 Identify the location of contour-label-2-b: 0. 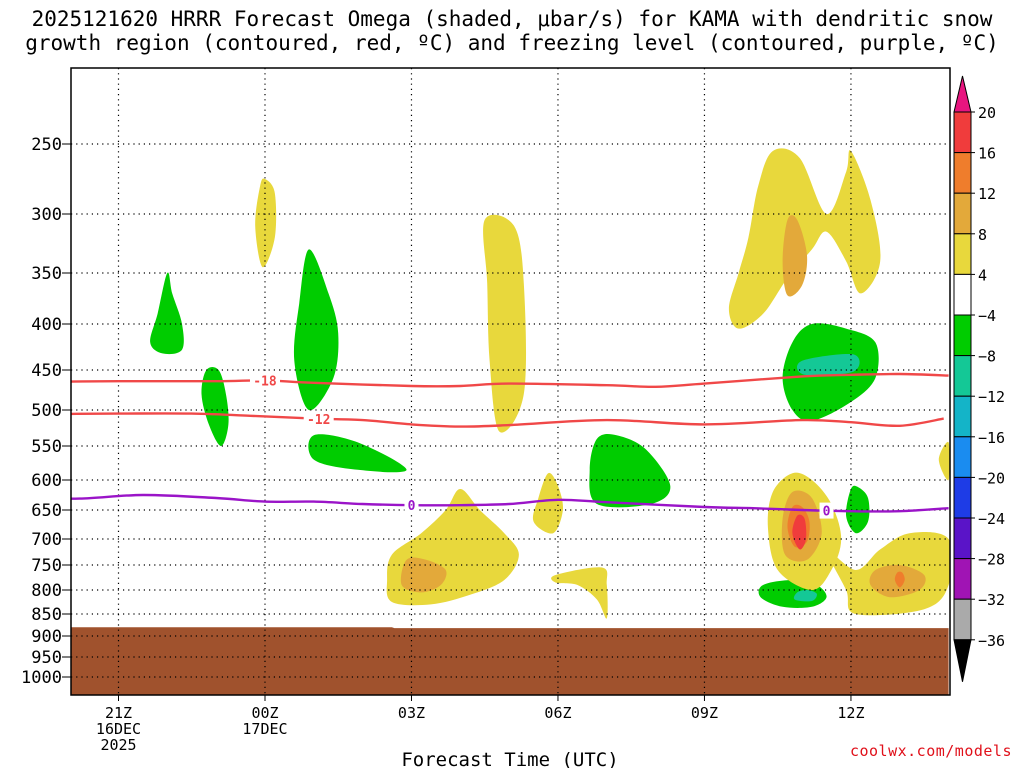
(827, 512).